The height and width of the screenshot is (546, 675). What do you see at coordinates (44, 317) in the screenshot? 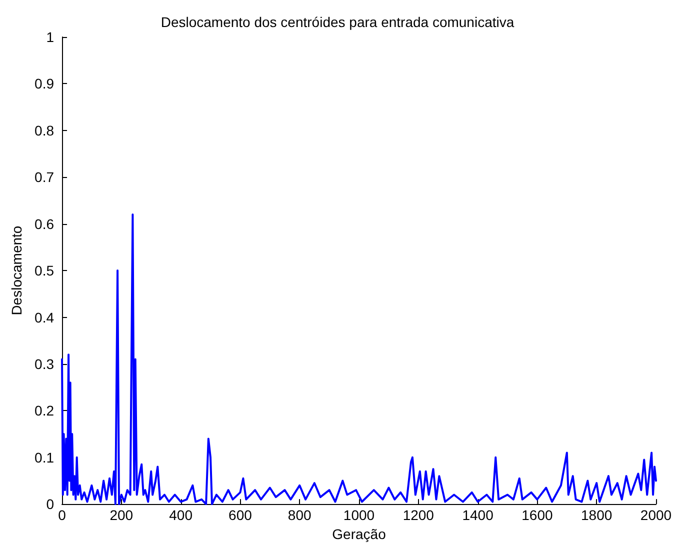
I see `y-tick-label: 0.4` at bounding box center [44, 317].